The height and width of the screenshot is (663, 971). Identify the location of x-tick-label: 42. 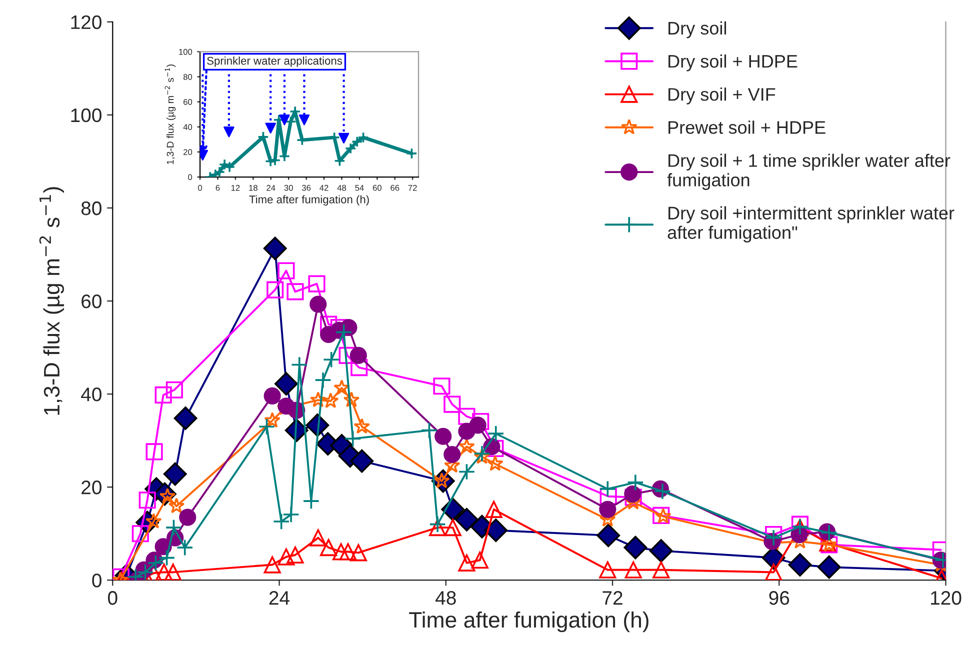
(324, 187).